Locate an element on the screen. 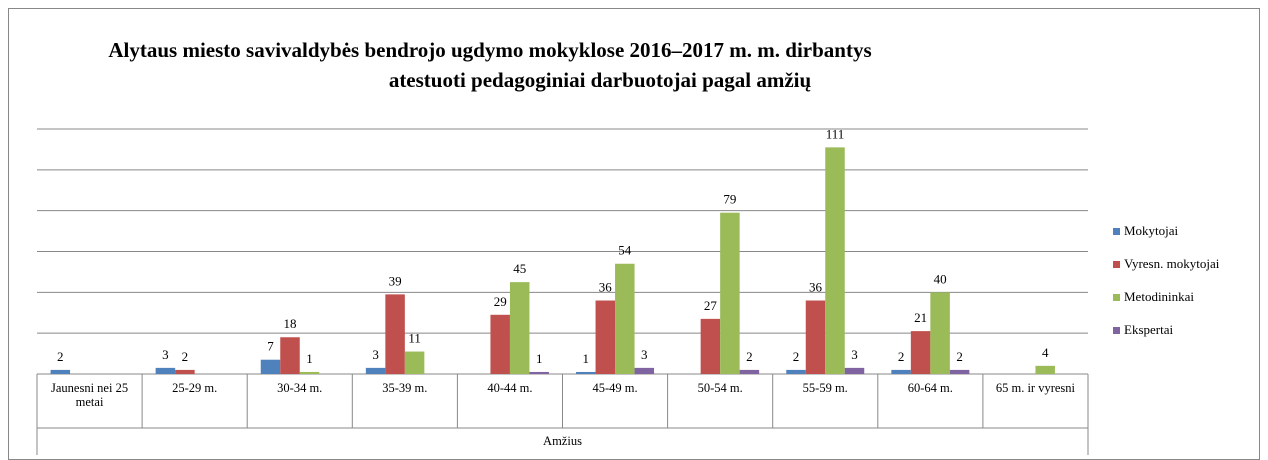 The image size is (1268, 460). data-label: 29 is located at coordinates (500, 301).